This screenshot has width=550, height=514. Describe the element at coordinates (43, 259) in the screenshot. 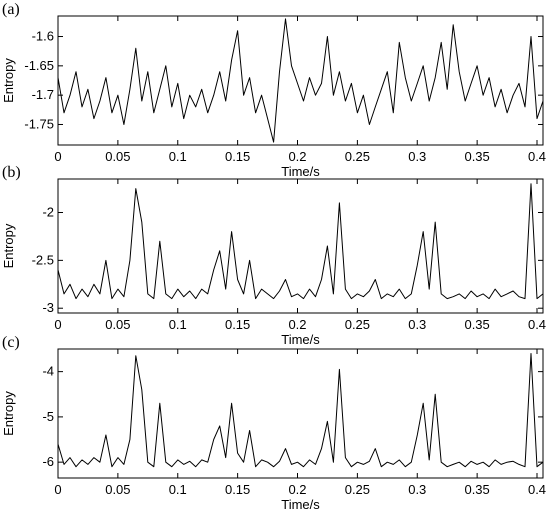

I see `y-tick-label: -2.5` at that location.